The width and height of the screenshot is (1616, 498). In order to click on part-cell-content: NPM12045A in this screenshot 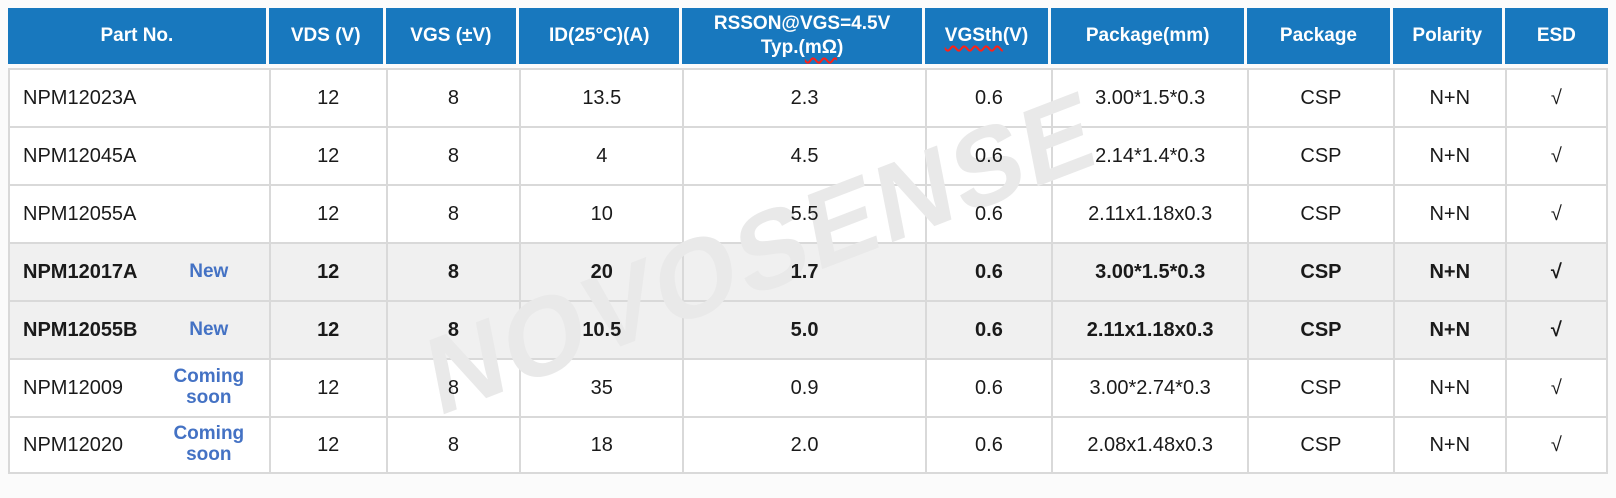, I will do `click(139, 156)`.